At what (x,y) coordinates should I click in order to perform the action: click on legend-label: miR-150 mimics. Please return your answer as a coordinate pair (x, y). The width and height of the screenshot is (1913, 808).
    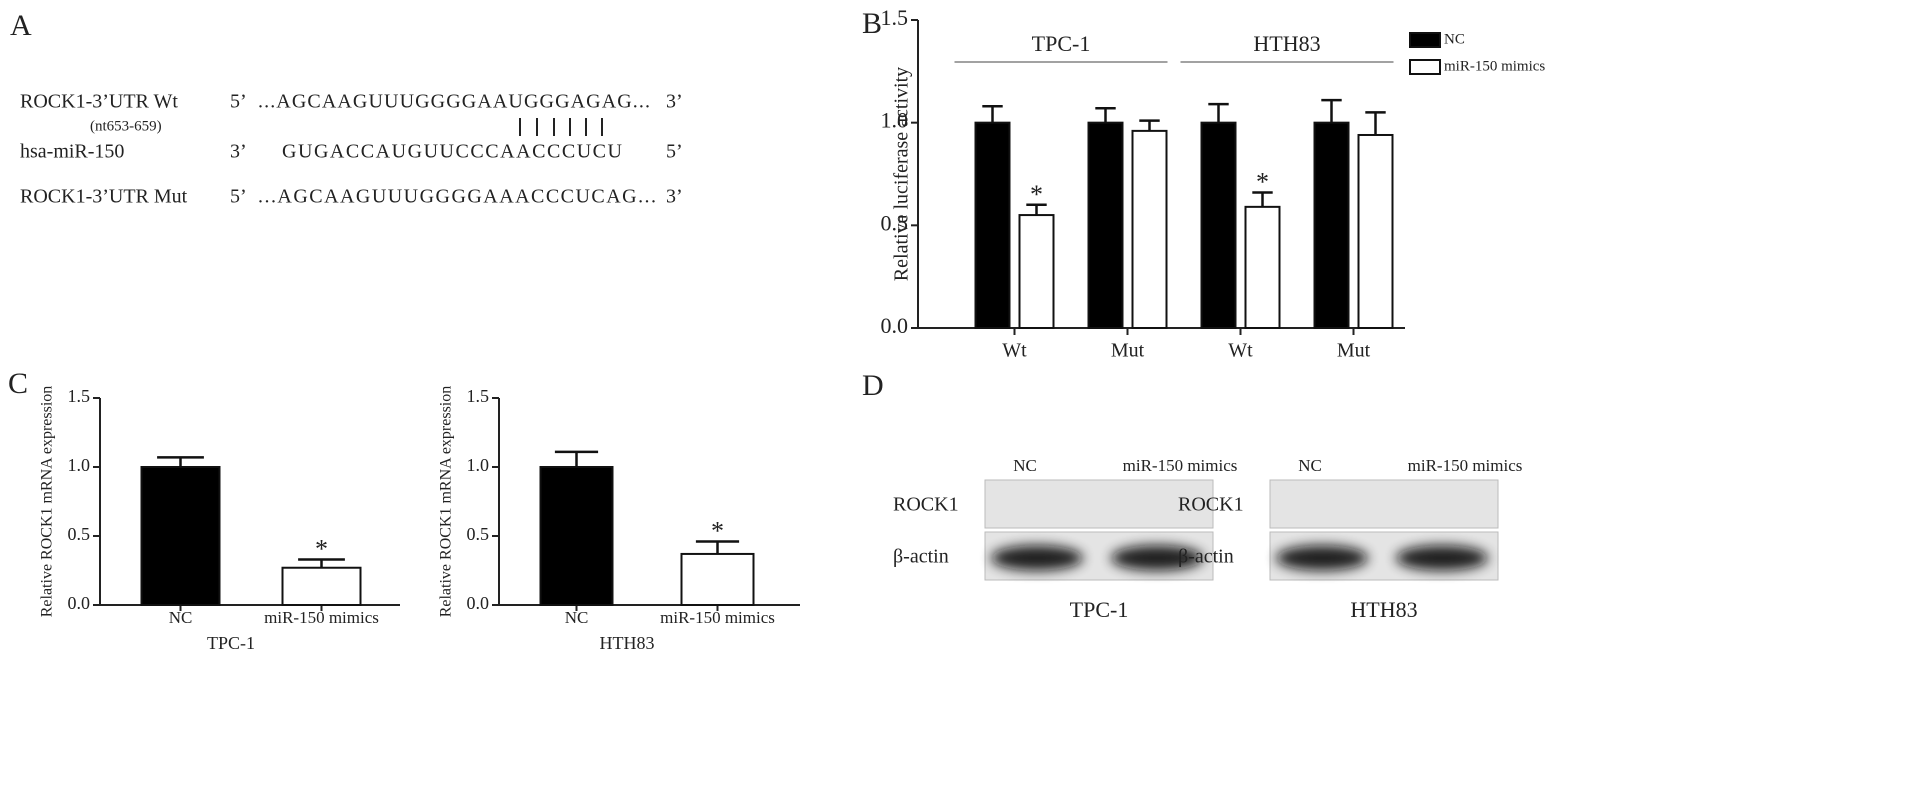
    Looking at the image, I should click on (1494, 66).